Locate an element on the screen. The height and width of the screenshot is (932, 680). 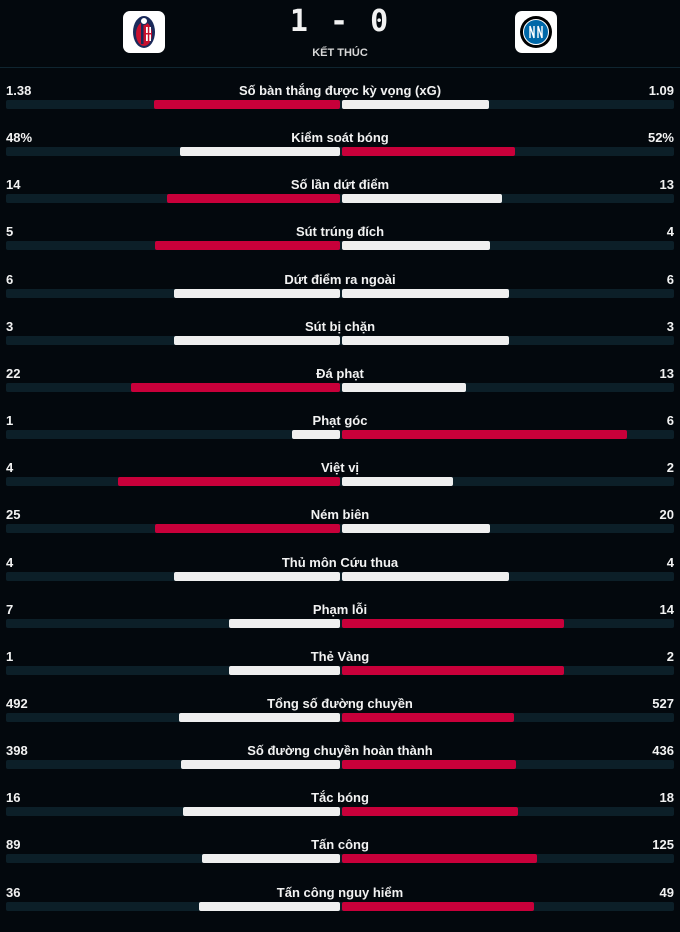
match-header: 1 - 0 KẾT THÚC is located at coordinates (340, 34).